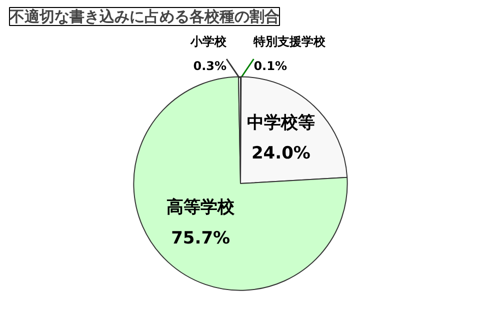 The height and width of the screenshot is (320, 480). What do you see at coordinates (270, 66) in the screenshot?
I see `data-label: 0.1%` at bounding box center [270, 66].